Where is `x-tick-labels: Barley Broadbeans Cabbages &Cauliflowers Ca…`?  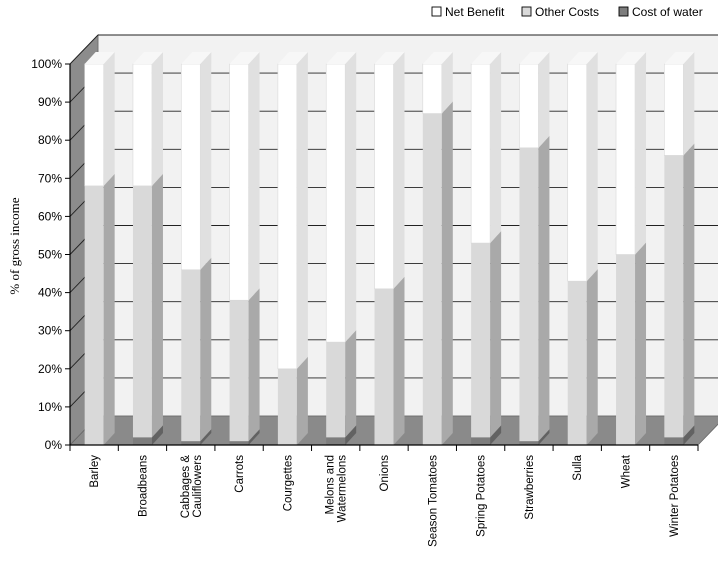 x-tick-labels: Barley Broadbeans Cabbages &Cauliflowers Ca… is located at coordinates (385, 500).